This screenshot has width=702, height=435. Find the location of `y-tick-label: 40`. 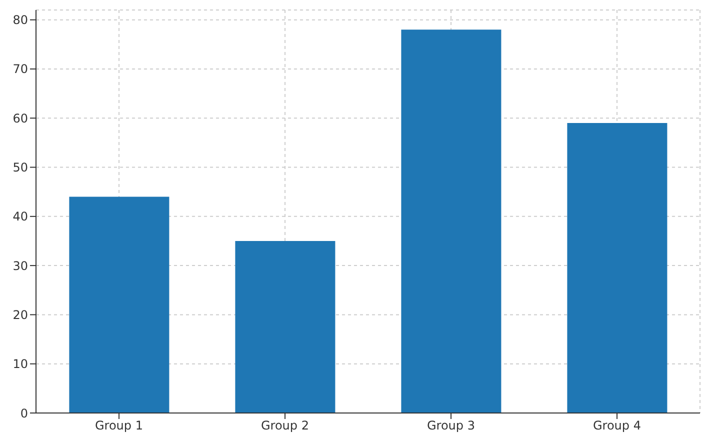

y-tick-label: 40 is located at coordinates (20, 217).